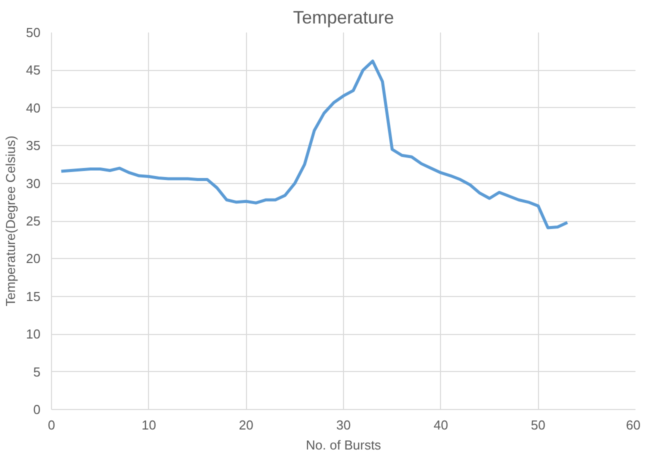 The width and height of the screenshot is (647, 463). Describe the element at coordinates (633, 425) in the screenshot. I see `x-tick-label: 60` at that location.